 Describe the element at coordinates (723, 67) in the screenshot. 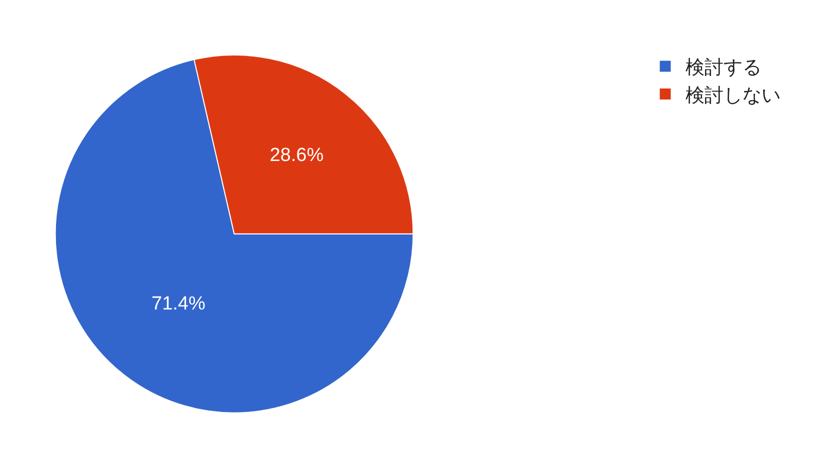

I see `legend-label: 検討する` at that location.